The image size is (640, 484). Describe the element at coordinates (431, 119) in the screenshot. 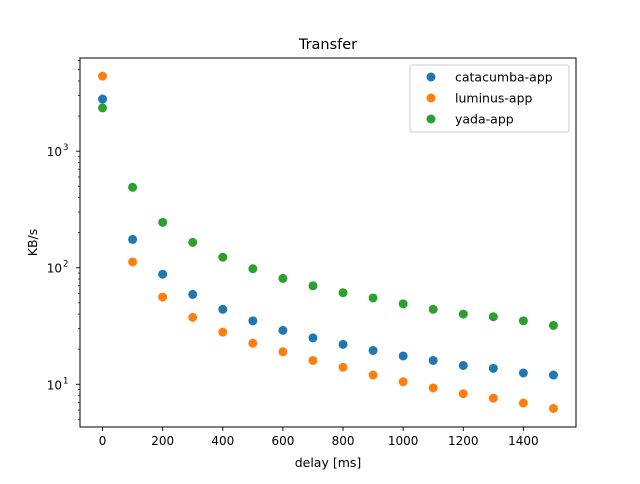

I see `legend-marker-yada-app` at that location.